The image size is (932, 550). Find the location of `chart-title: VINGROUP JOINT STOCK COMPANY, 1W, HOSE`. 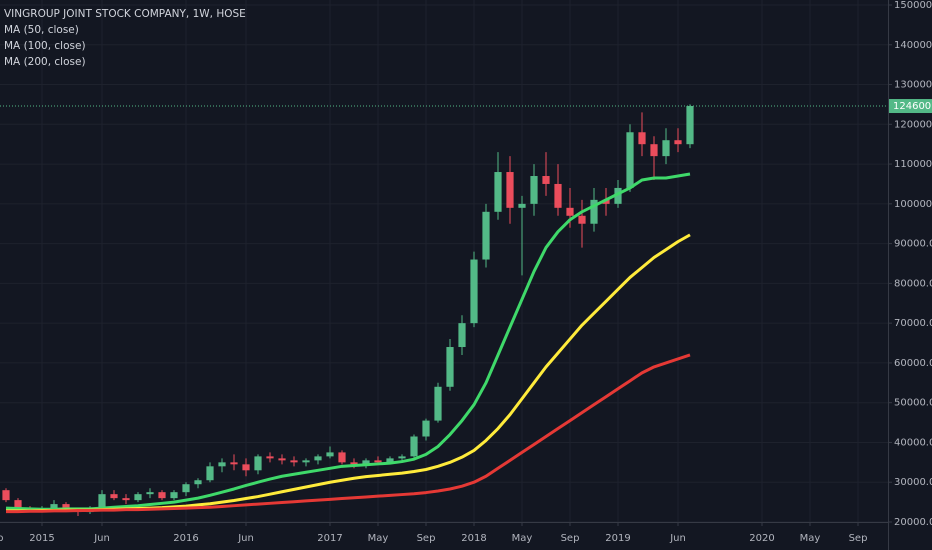

chart-title: VINGROUP JOINT STOCK COMPANY, 1W, HOSE is located at coordinates (125, 14).